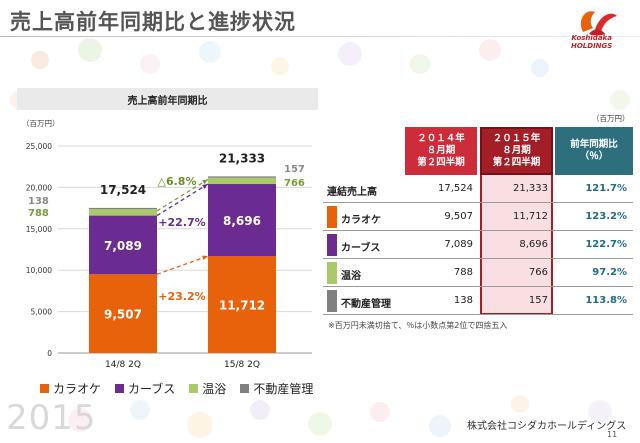 This screenshot has width=640, height=443. I want to click on value-2015: 11,712, so click(530, 216).